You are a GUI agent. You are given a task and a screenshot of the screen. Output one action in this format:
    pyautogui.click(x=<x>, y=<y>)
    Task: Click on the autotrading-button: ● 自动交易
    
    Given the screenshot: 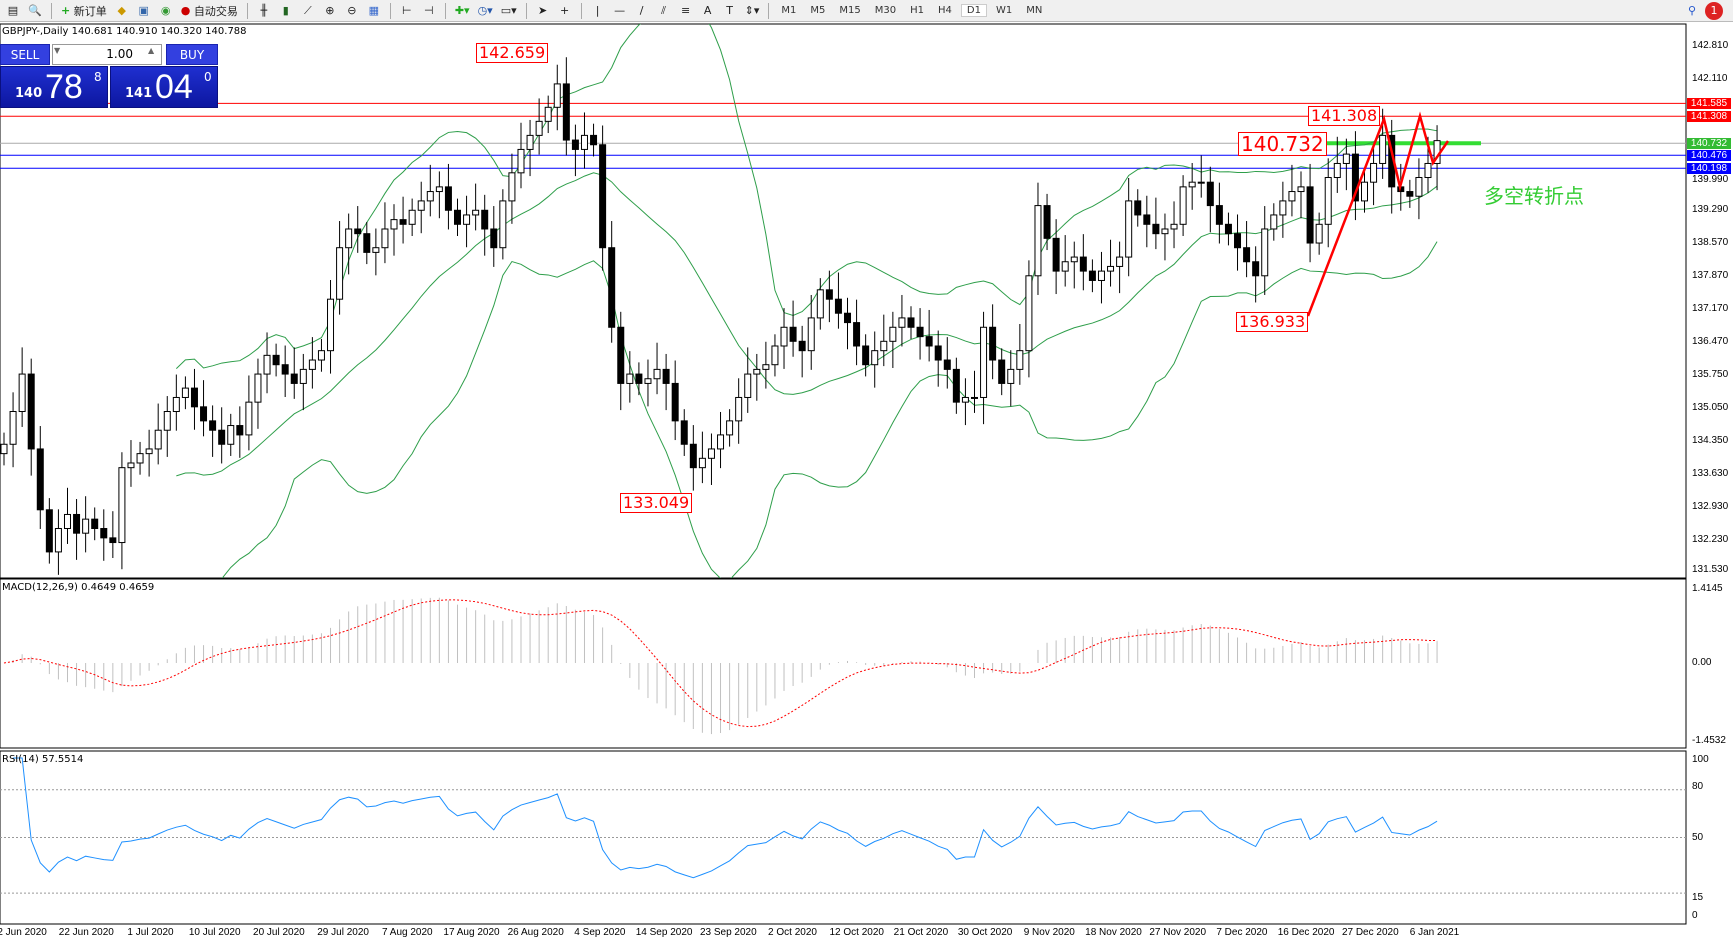 What is the action you would take?
    pyautogui.click(x=209, y=11)
    